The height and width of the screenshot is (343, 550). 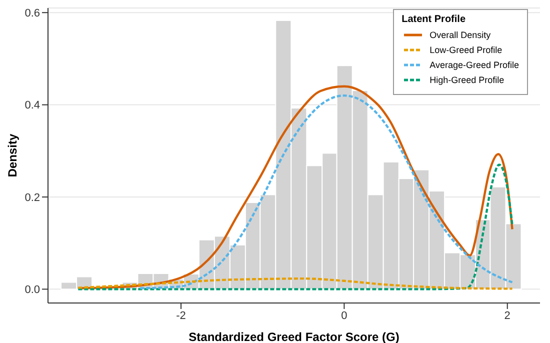 I want to click on y-tick-label: 0.4, so click(x=32, y=106).